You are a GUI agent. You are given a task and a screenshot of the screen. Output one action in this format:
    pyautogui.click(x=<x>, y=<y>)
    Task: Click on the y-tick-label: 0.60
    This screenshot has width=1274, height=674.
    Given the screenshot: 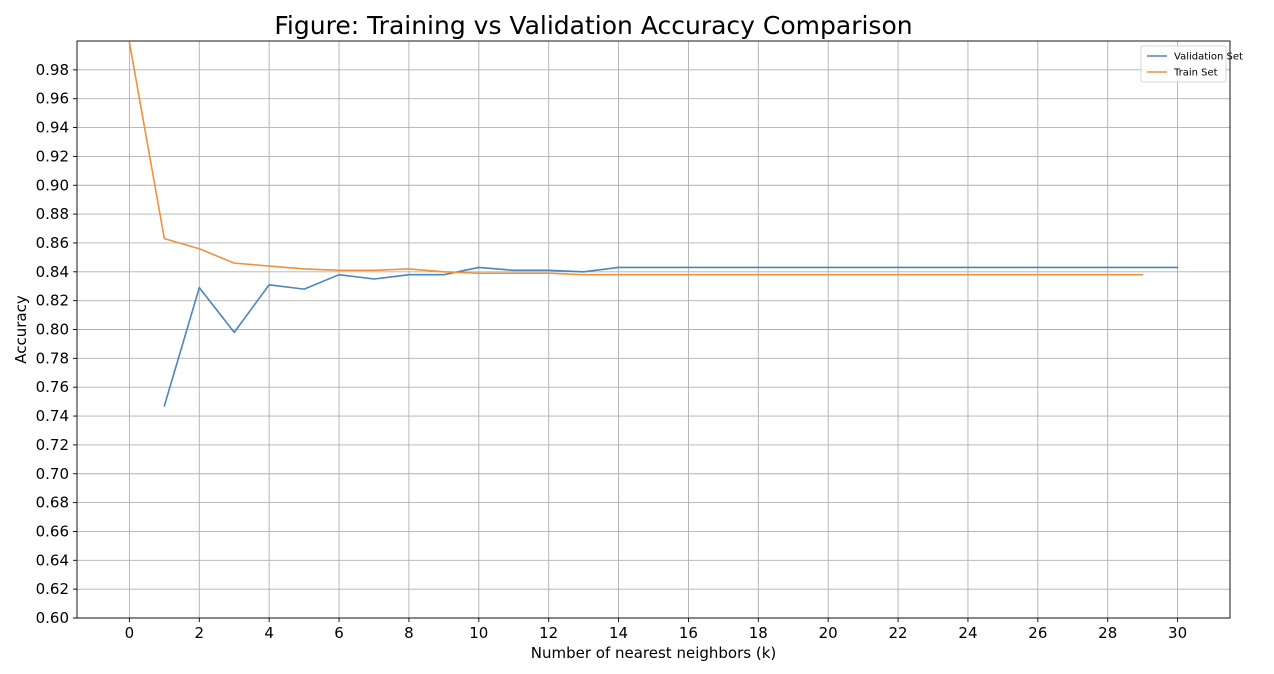 What is the action you would take?
    pyautogui.click(x=52, y=618)
    